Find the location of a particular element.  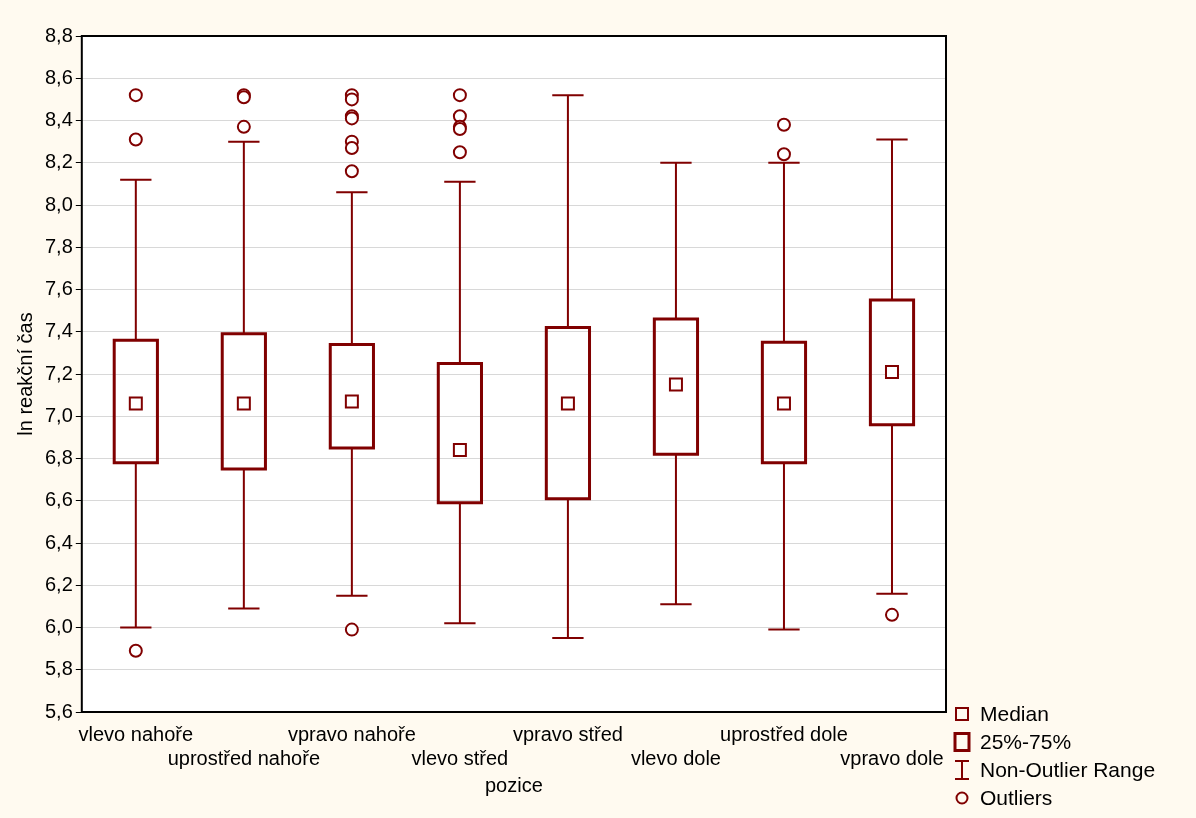

y-tick-label: 7,4 is located at coordinates (58, 330).